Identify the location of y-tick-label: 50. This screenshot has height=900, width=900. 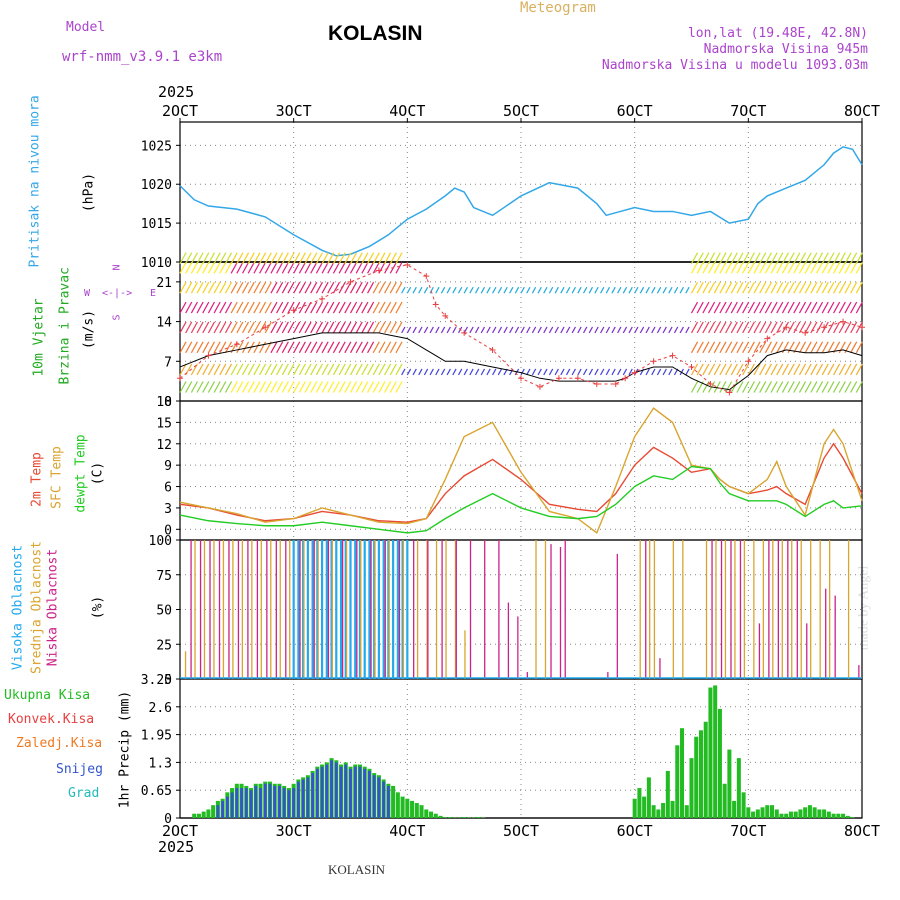
(164, 611).